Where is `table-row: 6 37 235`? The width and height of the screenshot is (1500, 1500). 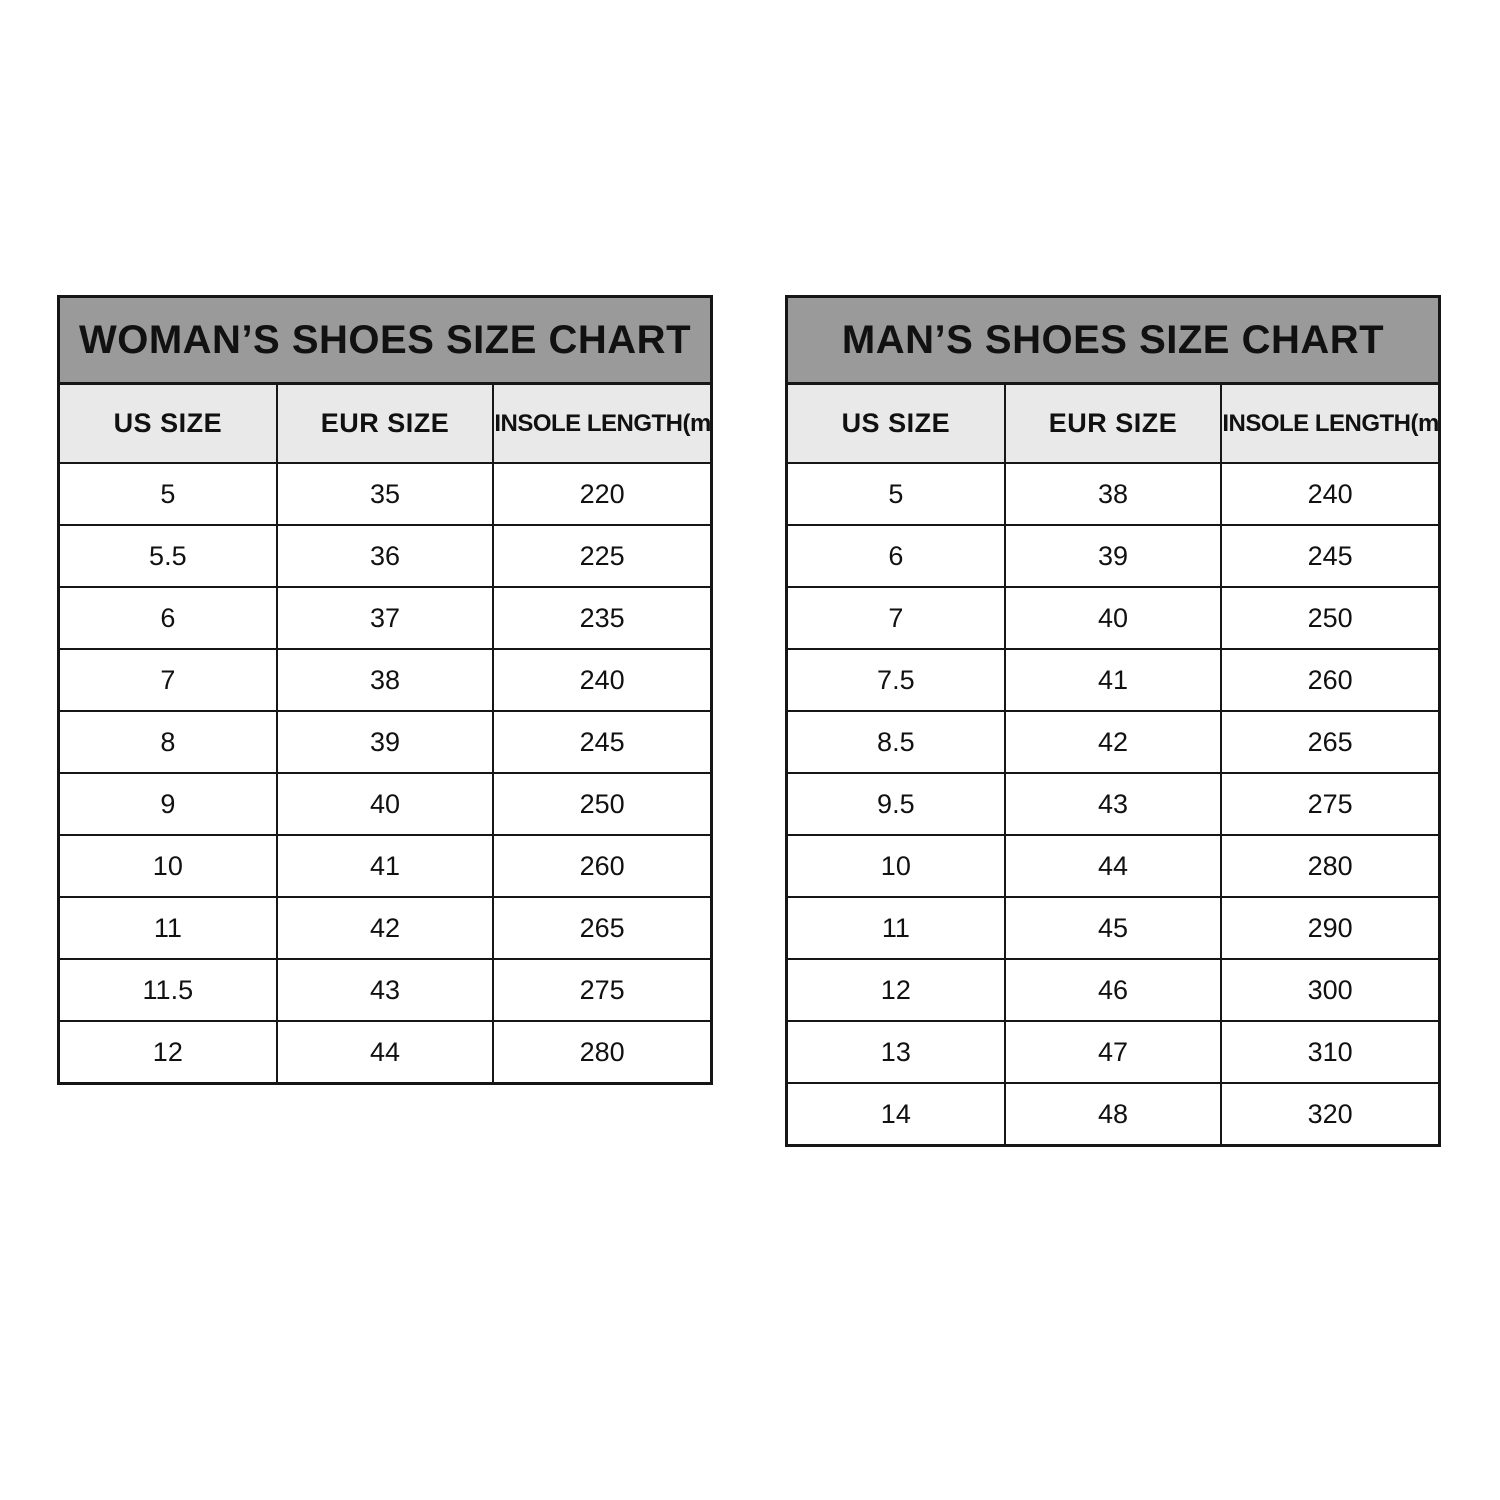
table-row: 6 37 235 is located at coordinates (385, 618).